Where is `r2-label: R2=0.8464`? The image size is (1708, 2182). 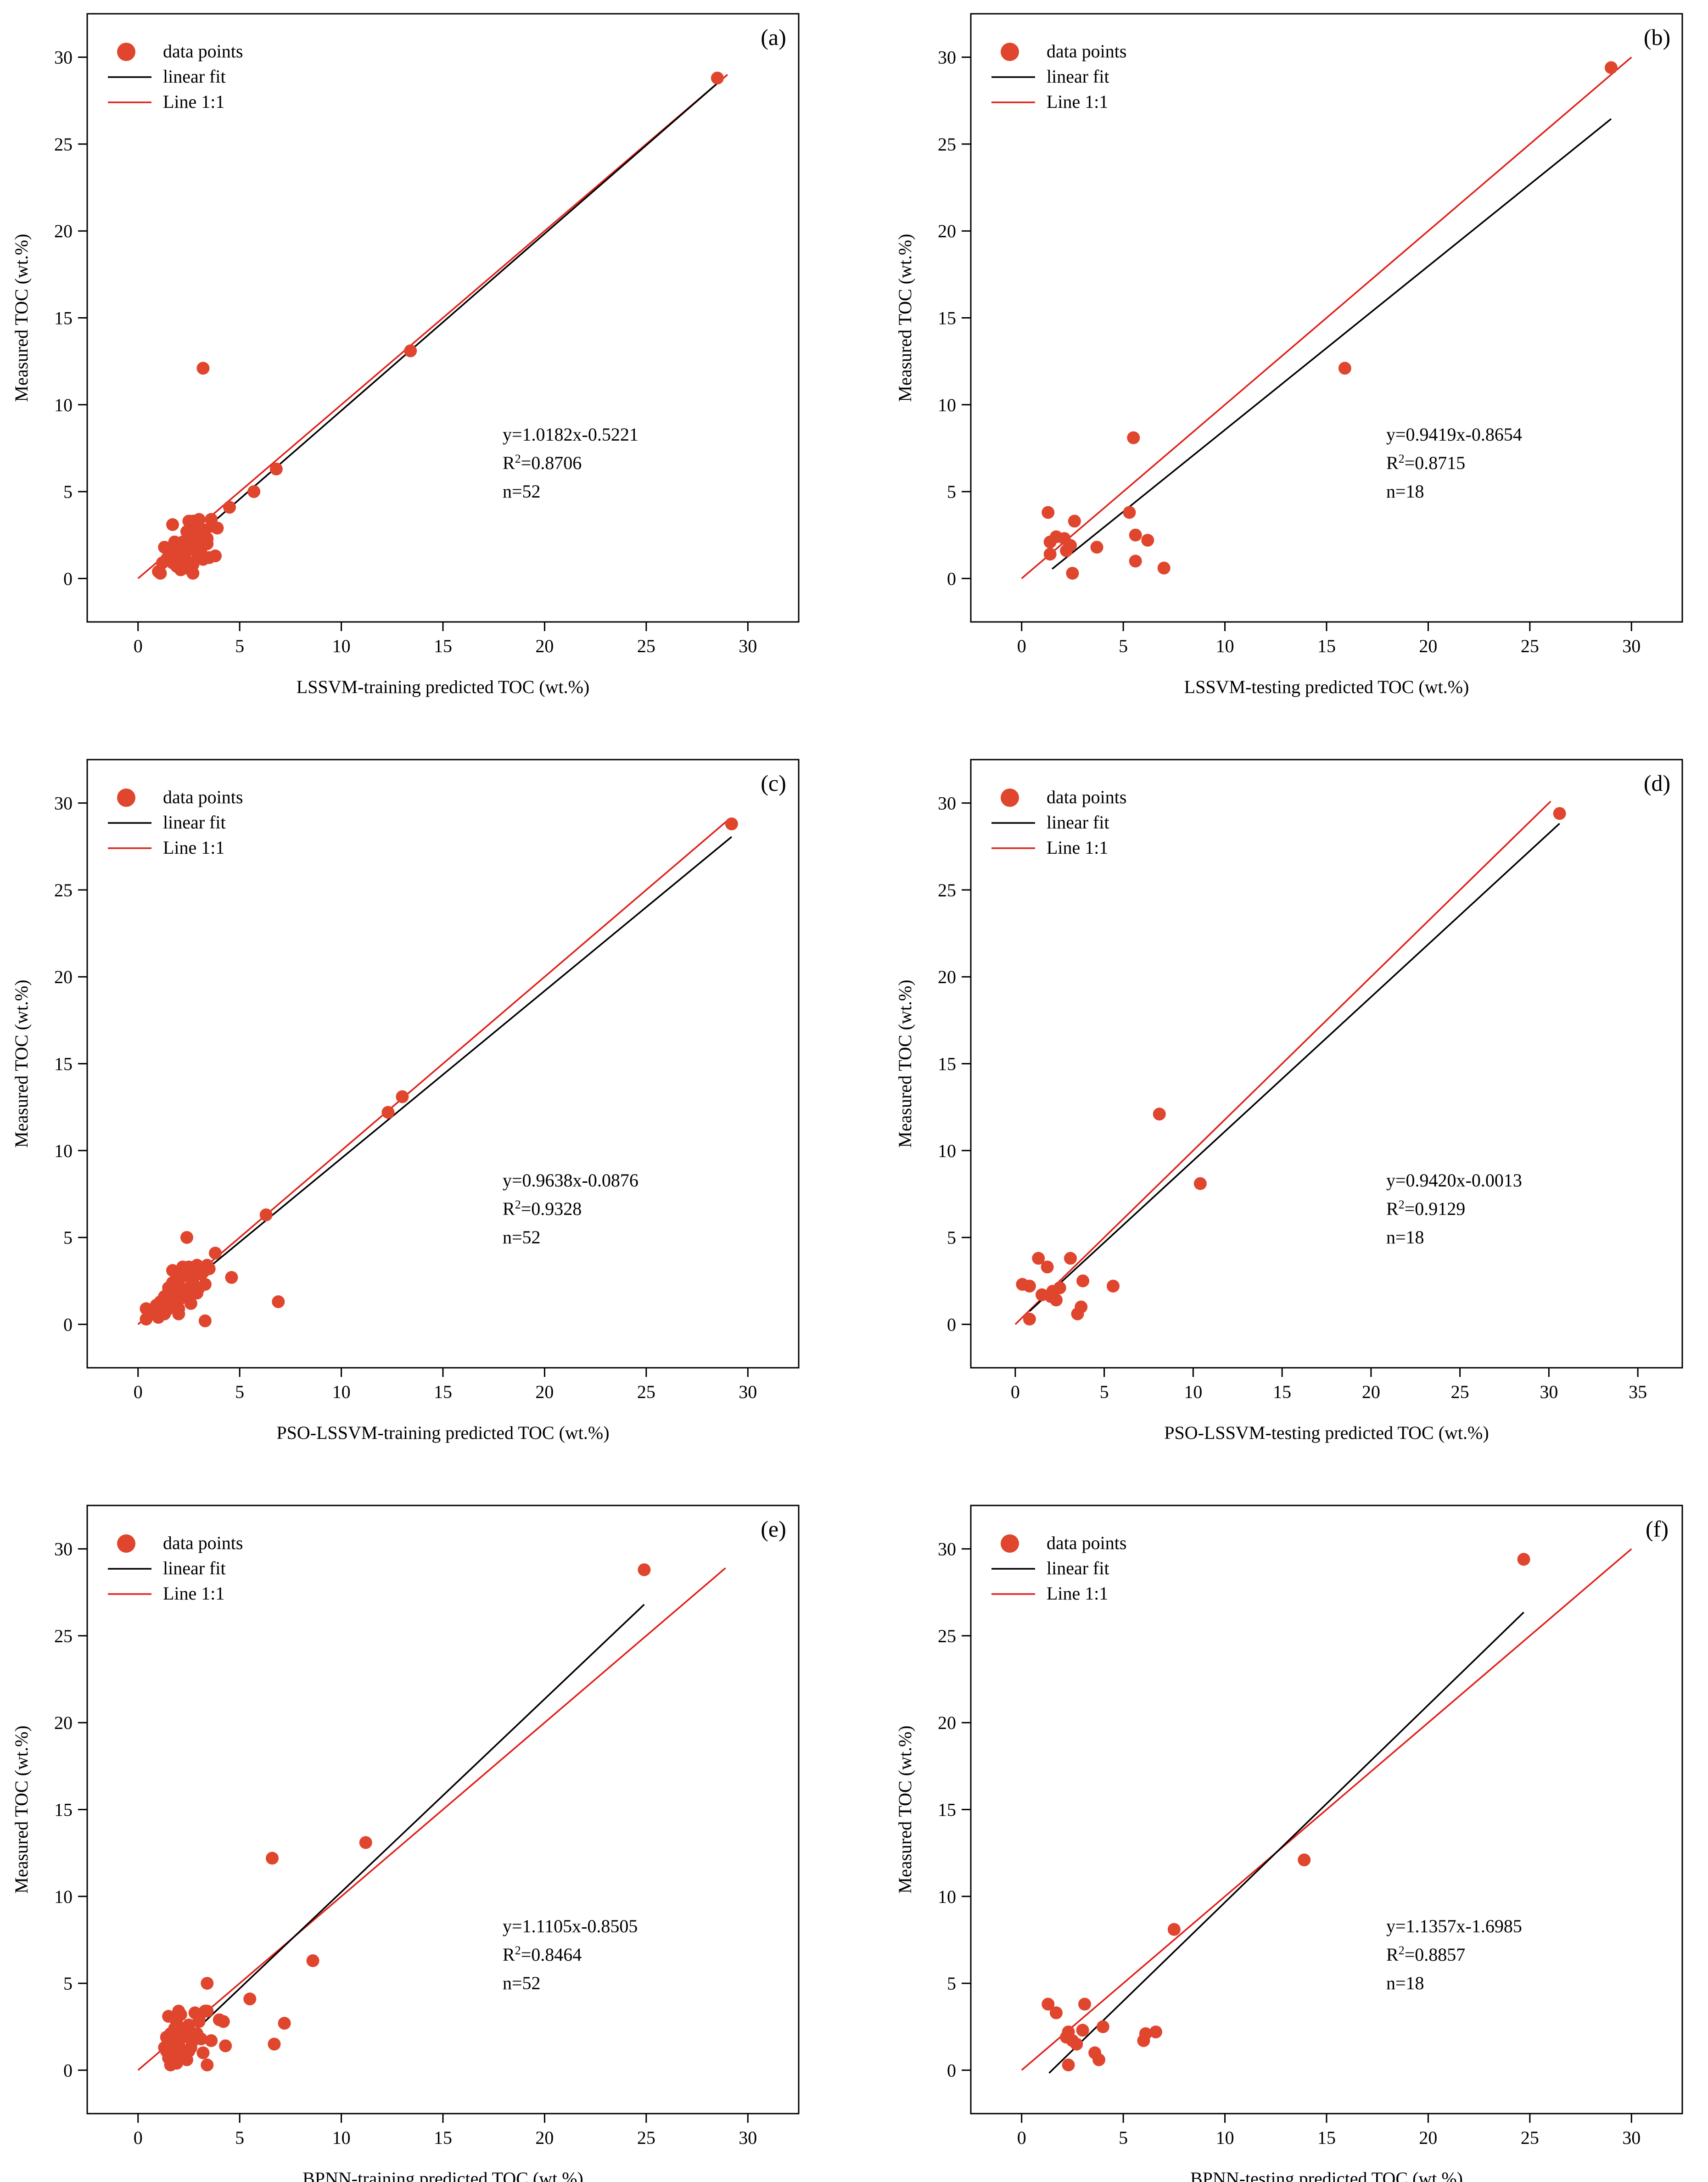
r2-label: R2=0.8464 is located at coordinates (542, 1954).